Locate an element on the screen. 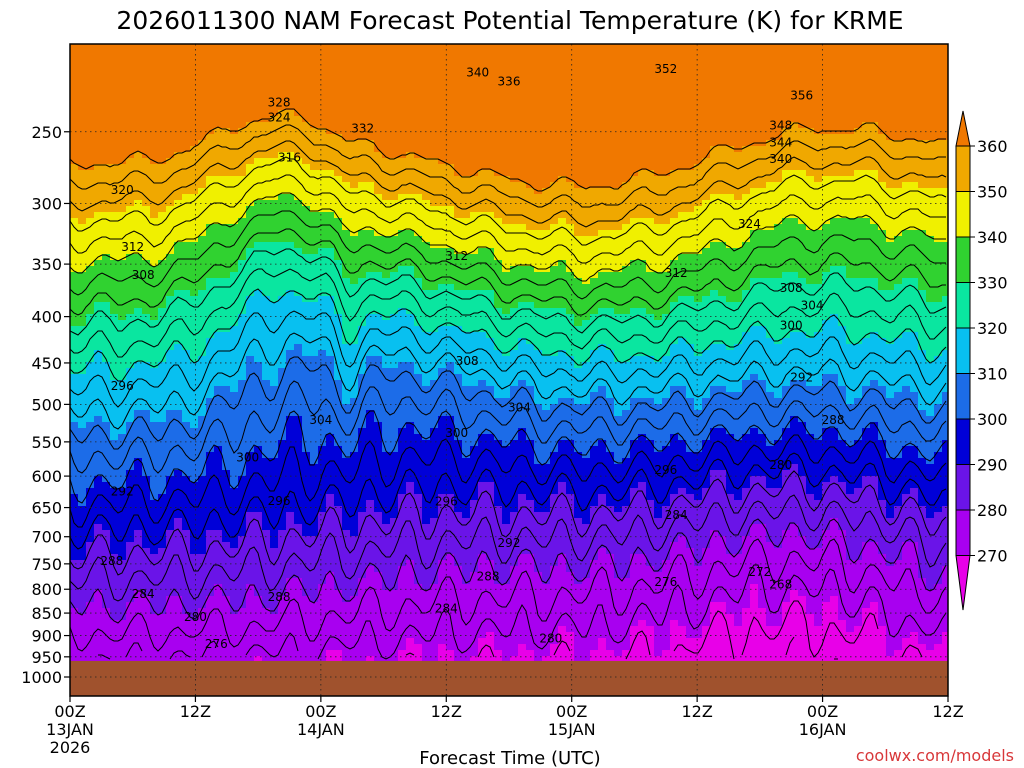 This screenshot has width=1024, height=768. x-tick-label: 16JAN is located at coordinates (823, 729).